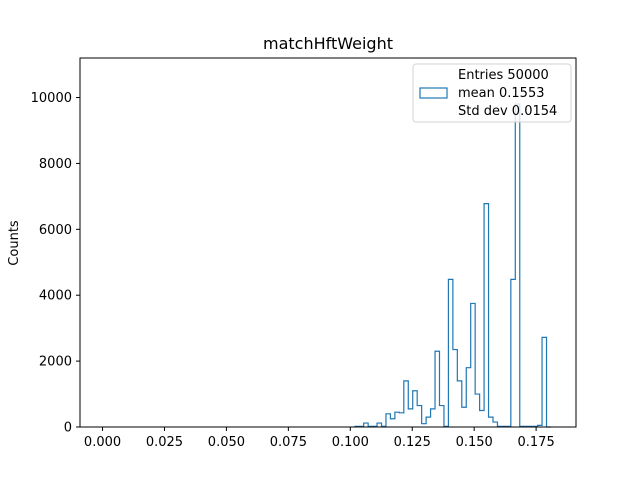 This screenshot has width=640, height=480. Describe the element at coordinates (350, 442) in the screenshot. I see `x-tick-label: 0.100` at that location.